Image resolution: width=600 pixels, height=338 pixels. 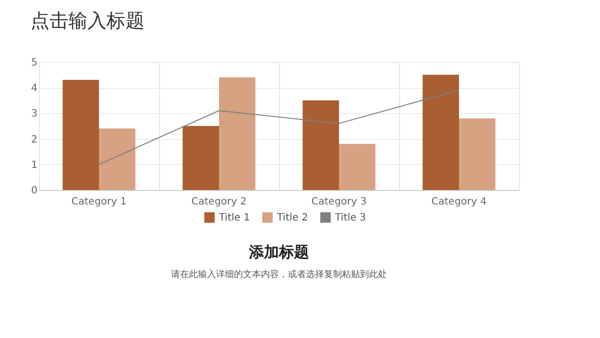 What do you see at coordinates (219, 202) in the screenshot?
I see `x-tick-label: Category 2` at bounding box center [219, 202].